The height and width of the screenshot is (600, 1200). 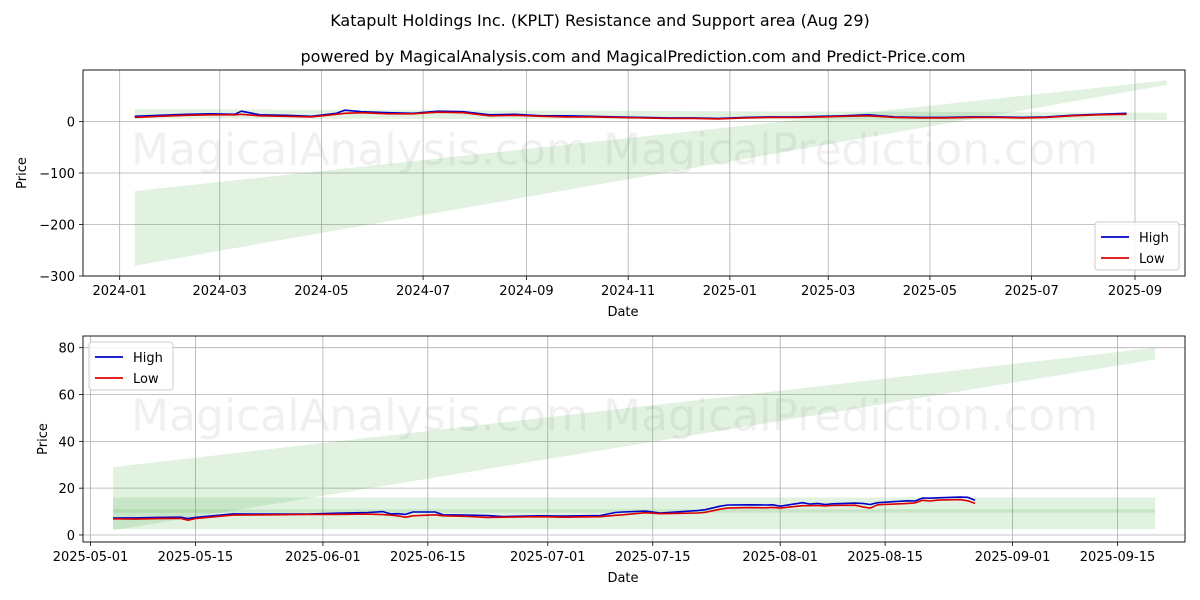 What do you see at coordinates (780, 557) in the screenshot?
I see `x-tick-label: 2025-08-01` at bounding box center [780, 557].